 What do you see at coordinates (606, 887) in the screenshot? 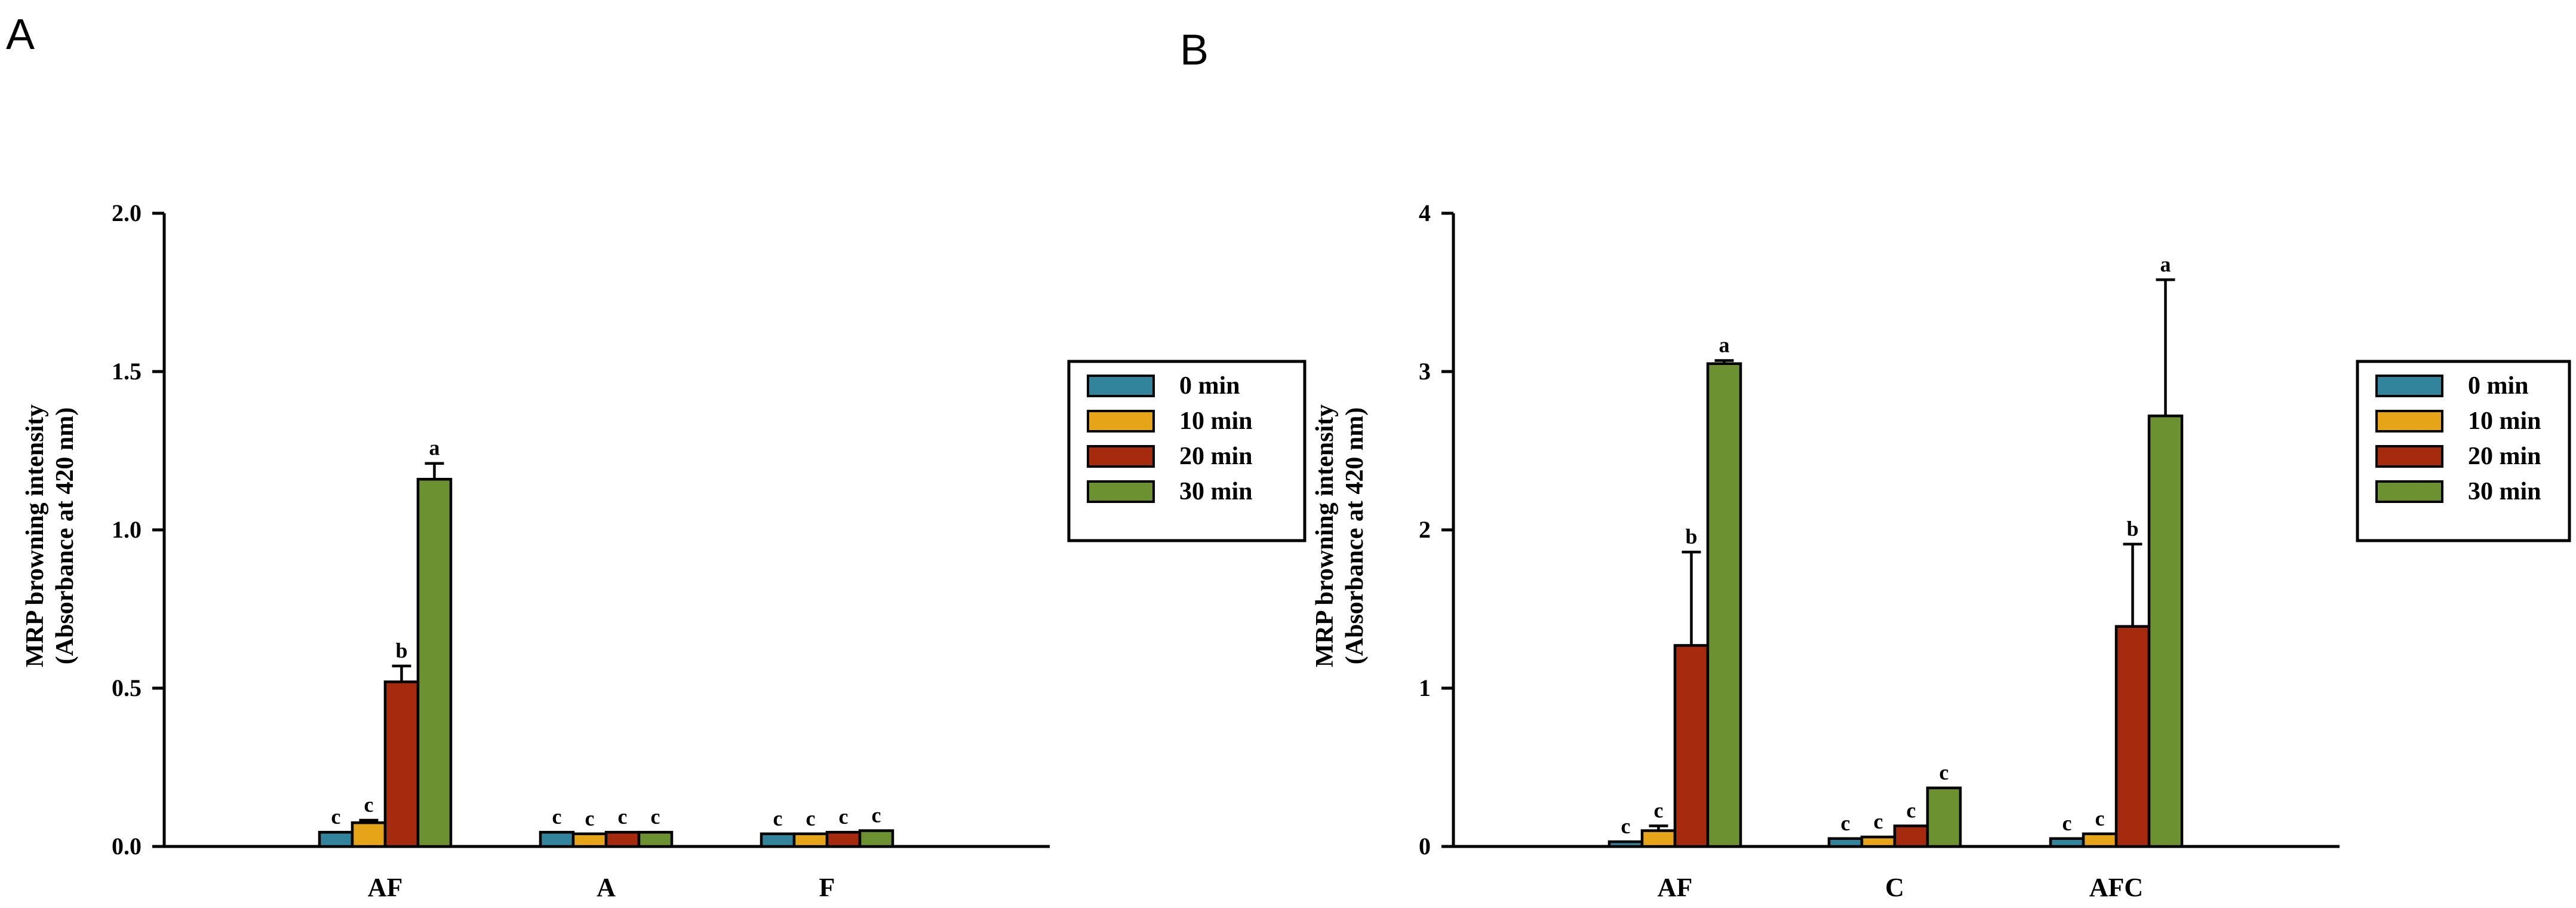
I see `x-tick-label: A` at bounding box center [606, 887].